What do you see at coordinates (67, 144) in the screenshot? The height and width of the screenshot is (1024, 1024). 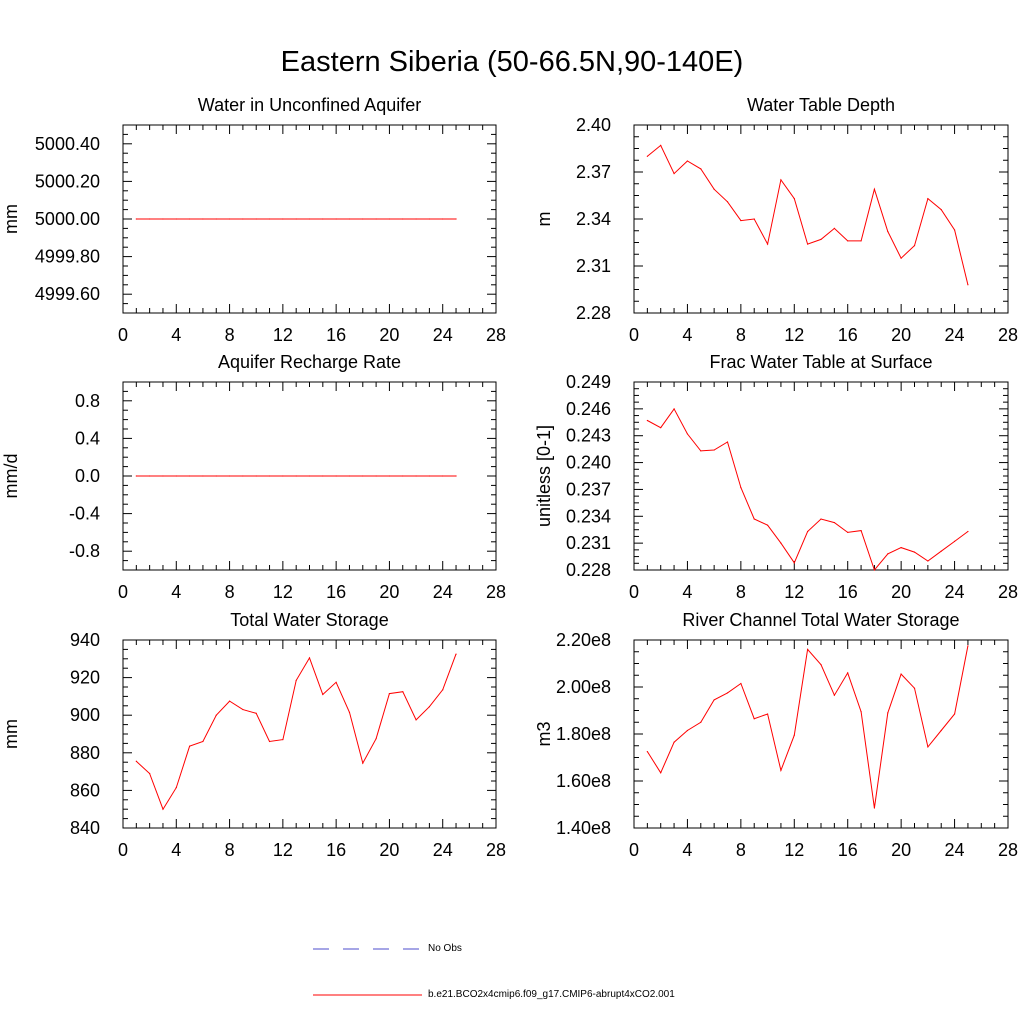 I see `y-tick-label: 5000.40` at bounding box center [67, 144].